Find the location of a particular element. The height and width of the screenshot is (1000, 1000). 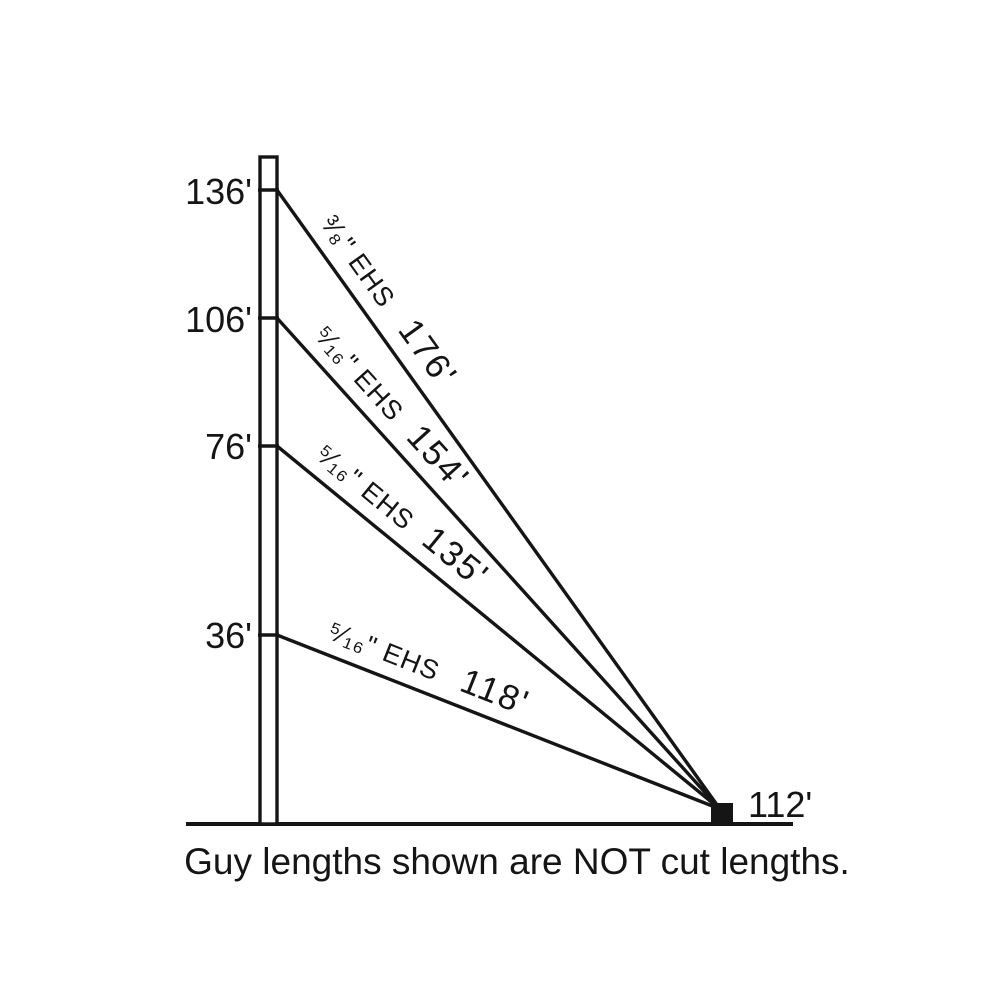

wire-length-label-176: 176' is located at coordinates (428, 353).